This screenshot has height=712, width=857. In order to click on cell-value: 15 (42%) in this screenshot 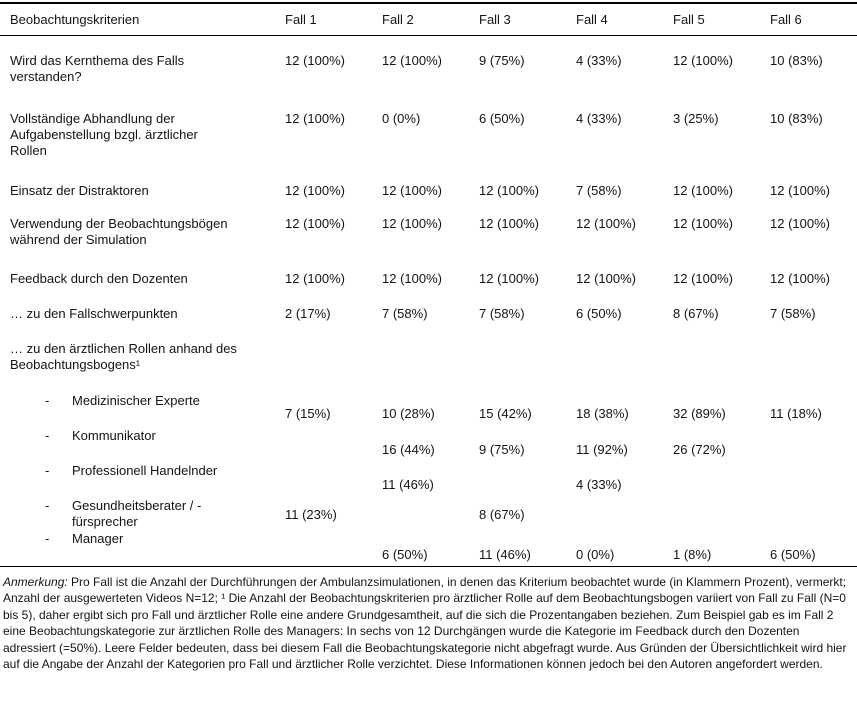, I will do `click(505, 413)`.